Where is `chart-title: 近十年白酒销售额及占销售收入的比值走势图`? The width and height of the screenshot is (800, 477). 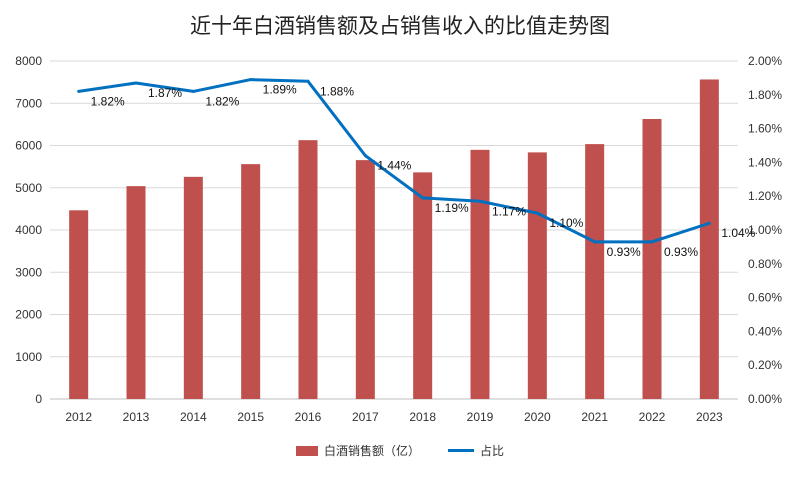
chart-title: 近十年白酒销售额及占销售收入的比值走势图 is located at coordinates (400, 26).